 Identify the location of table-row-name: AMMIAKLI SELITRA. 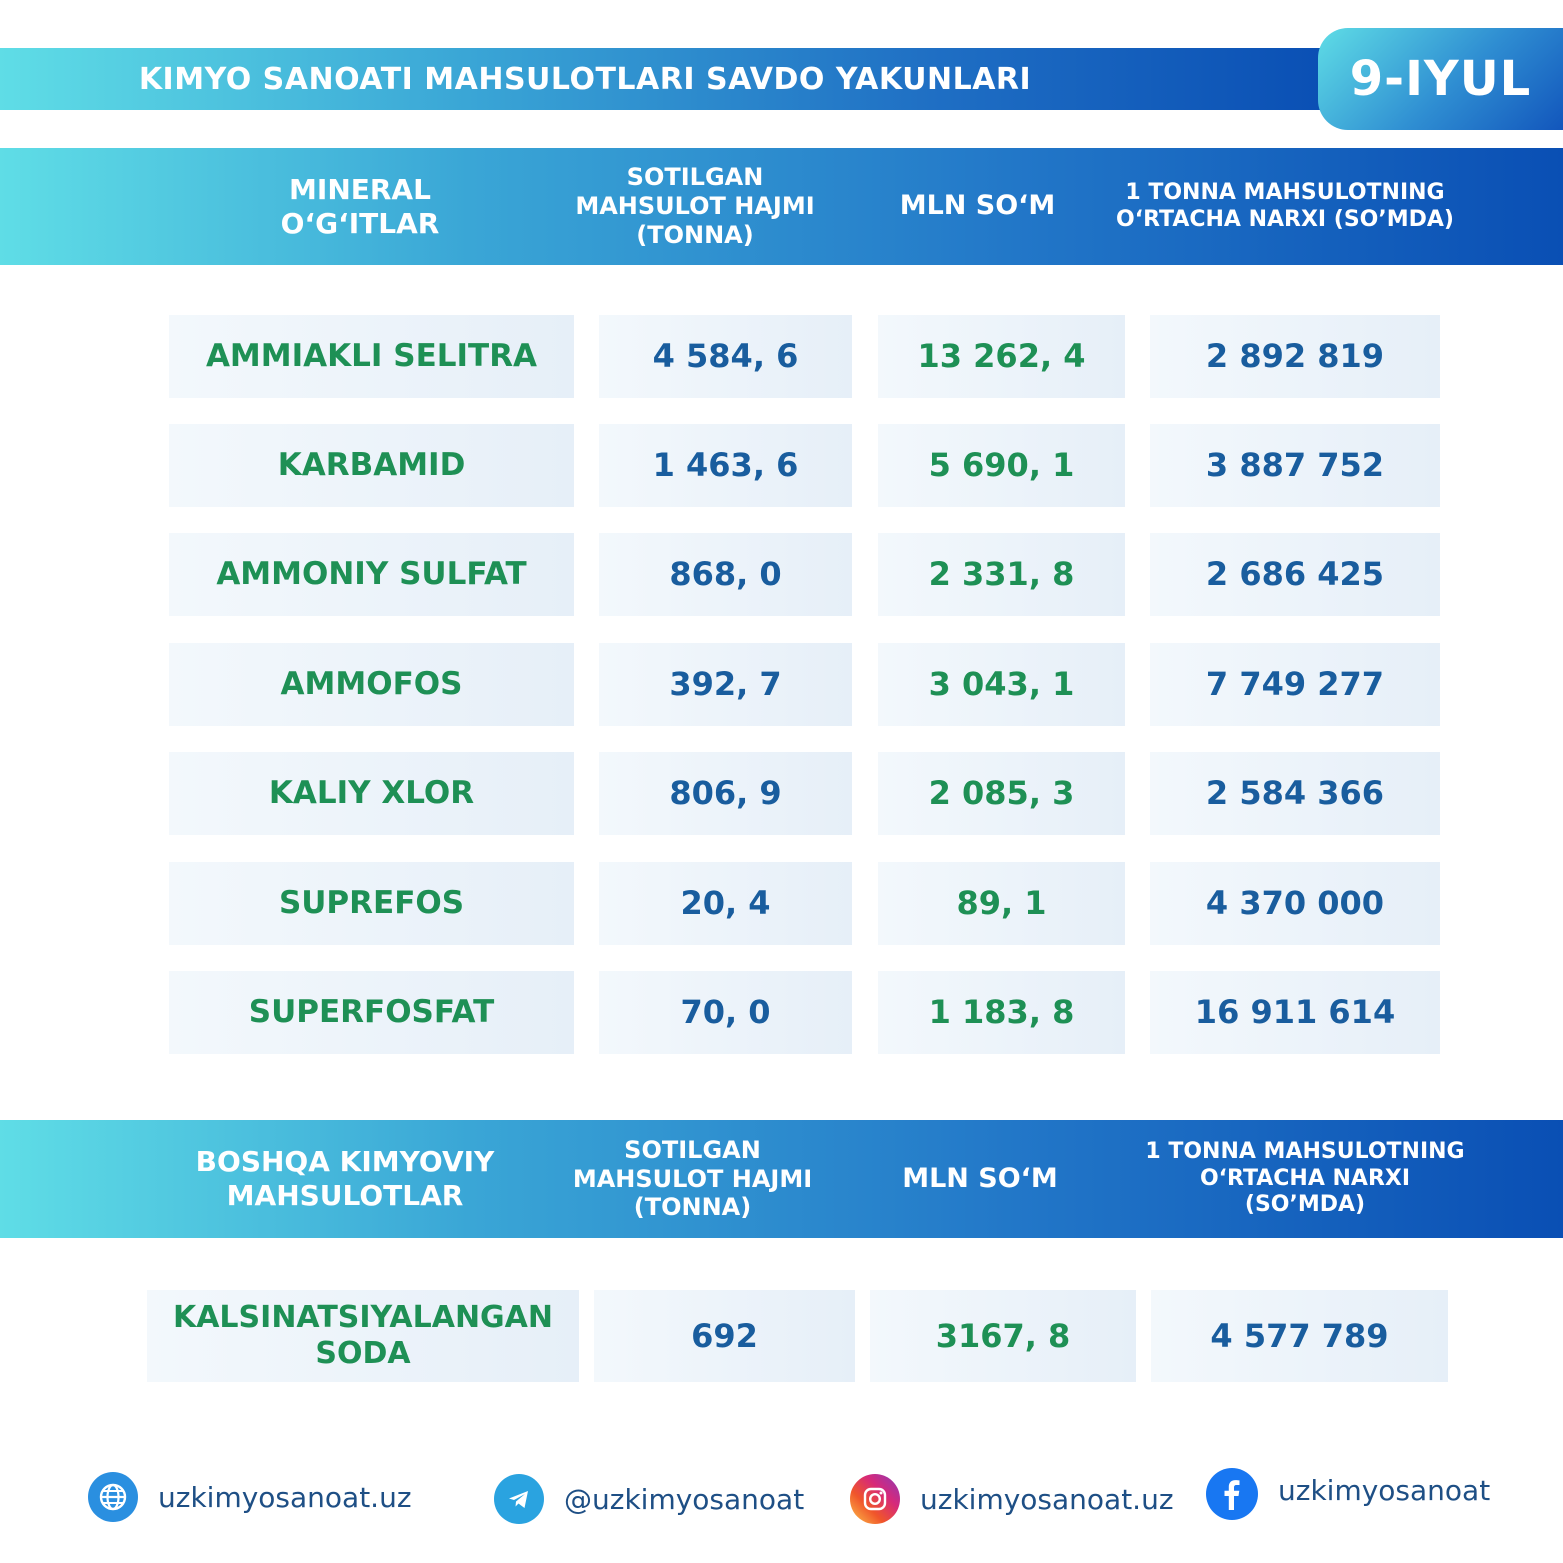
(371, 356).